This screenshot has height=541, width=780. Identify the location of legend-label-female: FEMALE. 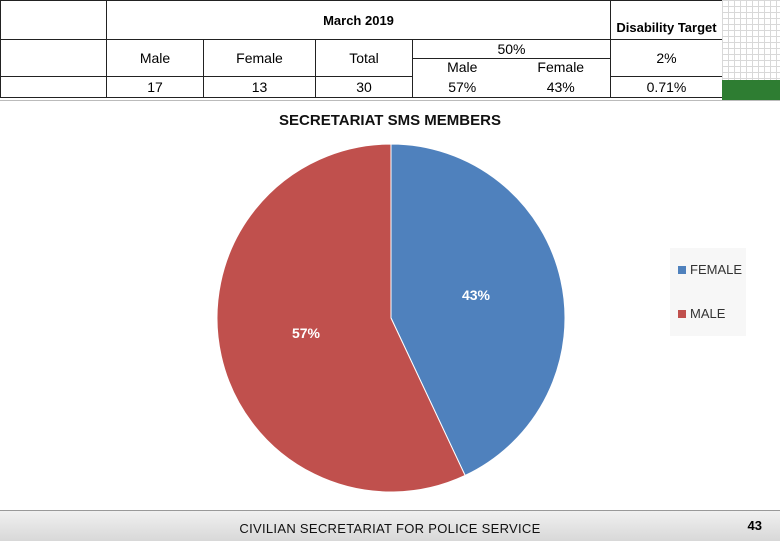
(716, 269).